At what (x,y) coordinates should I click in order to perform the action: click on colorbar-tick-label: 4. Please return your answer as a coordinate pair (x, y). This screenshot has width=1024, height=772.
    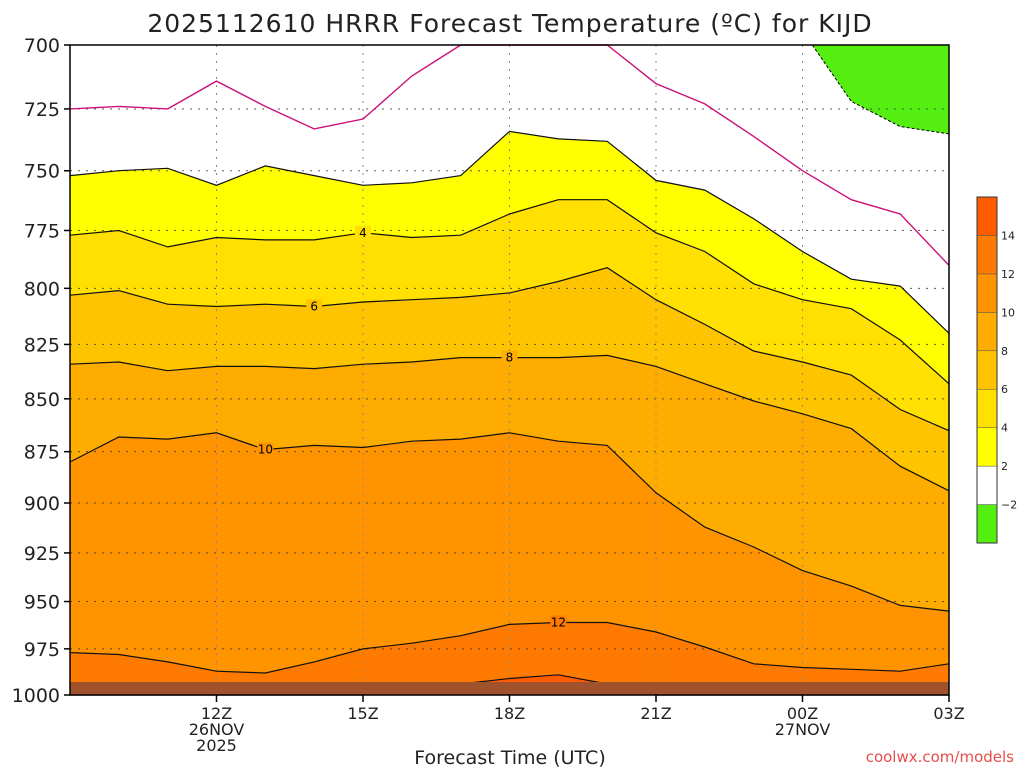
    Looking at the image, I should click on (1004, 428).